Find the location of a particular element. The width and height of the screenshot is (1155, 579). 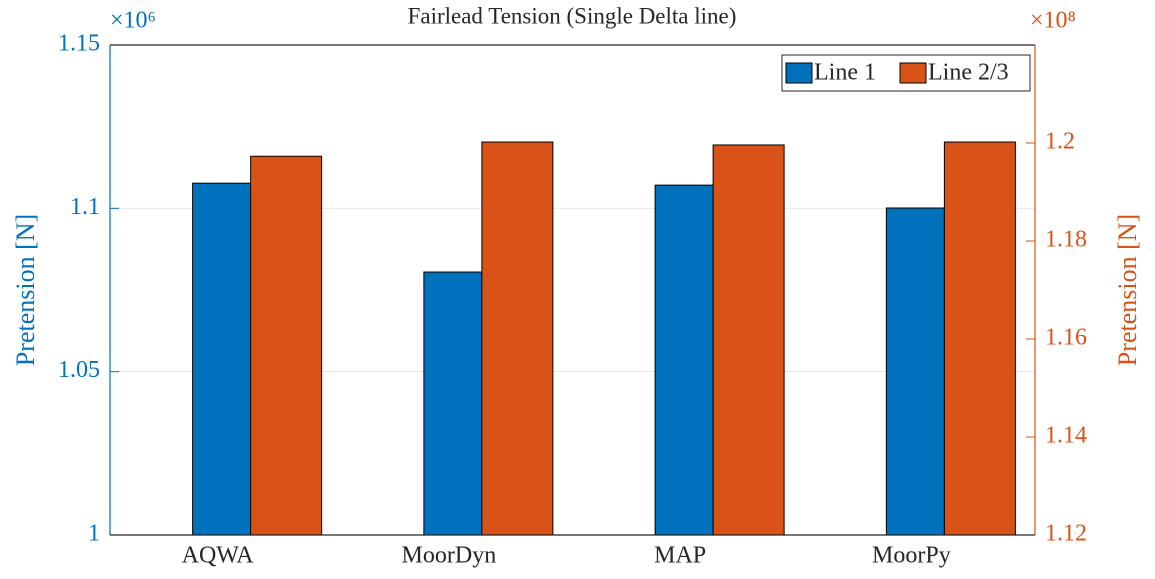

x-tick-label: MAP is located at coordinates (680, 556).